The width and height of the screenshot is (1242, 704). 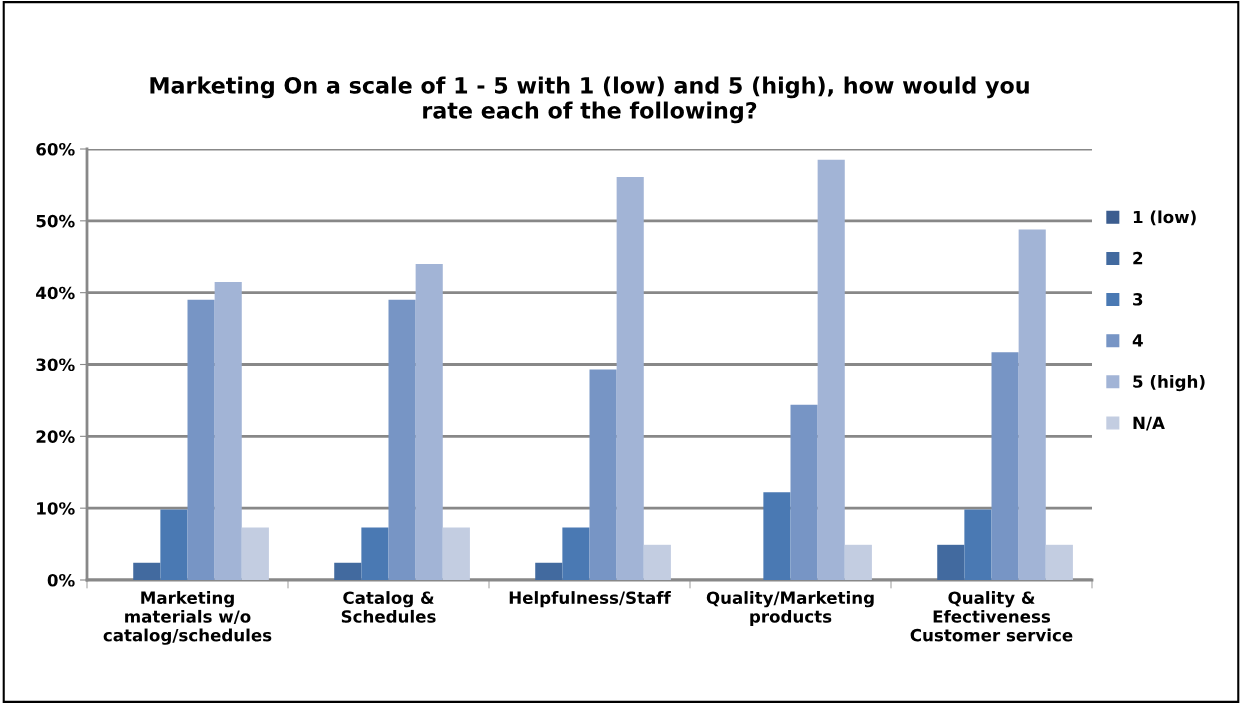 What do you see at coordinates (589, 100) in the screenshot?
I see `chart-title: Marketing On a scale of 1 - 5 with 1 (low) and 5 (high), how would you rate each of the following?` at bounding box center [589, 100].